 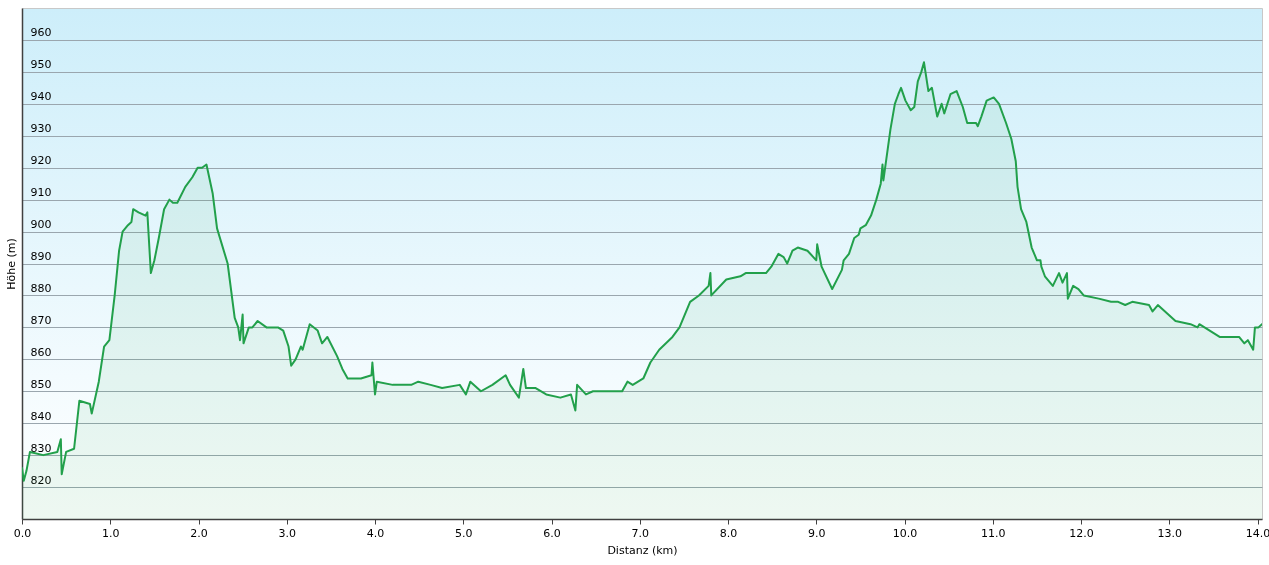 I want to click on x-tick-label: 9.0, so click(x=817, y=533).